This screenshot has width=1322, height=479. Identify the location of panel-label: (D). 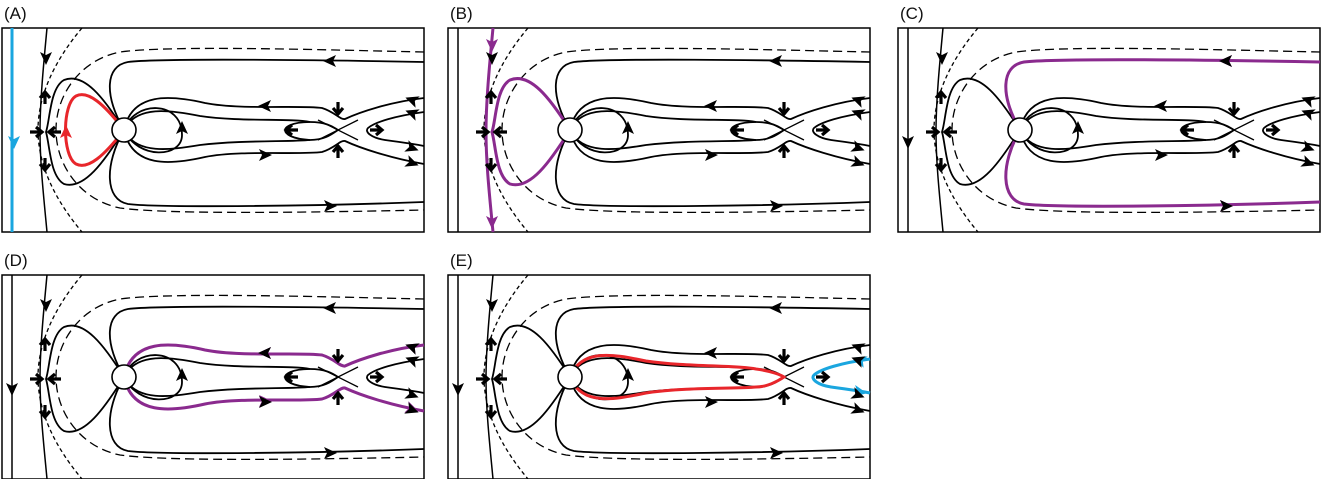
(16, 260).